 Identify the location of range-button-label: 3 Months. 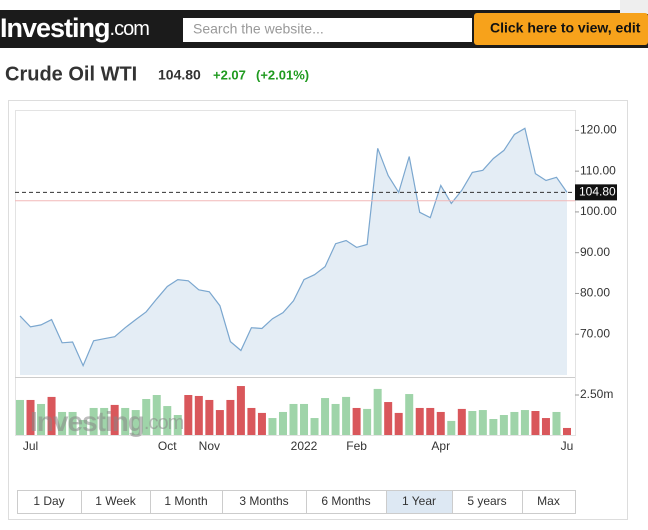
(263, 501).